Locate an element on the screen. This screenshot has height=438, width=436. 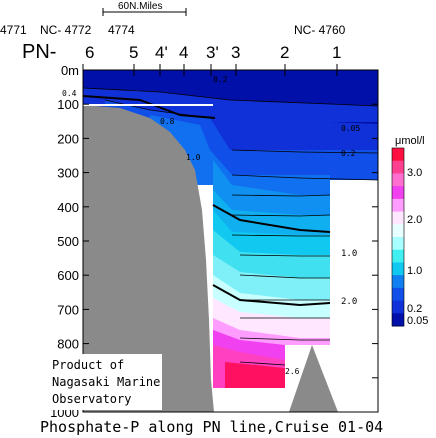
line-label: PN- is located at coordinates (39, 52).